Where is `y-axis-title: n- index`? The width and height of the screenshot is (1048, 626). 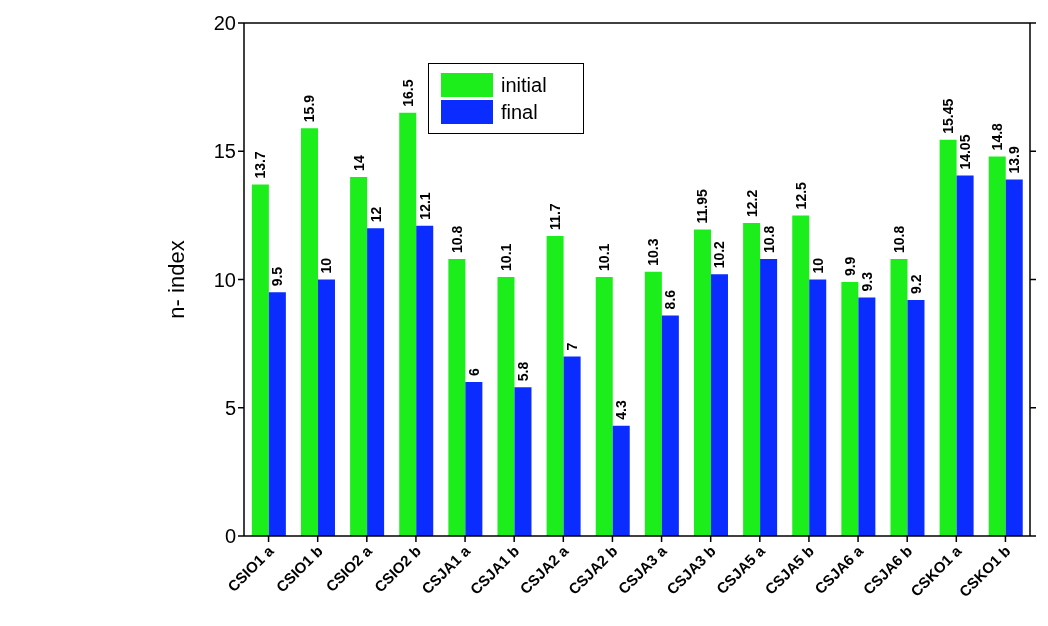
y-axis-title: n- index is located at coordinates (176, 279).